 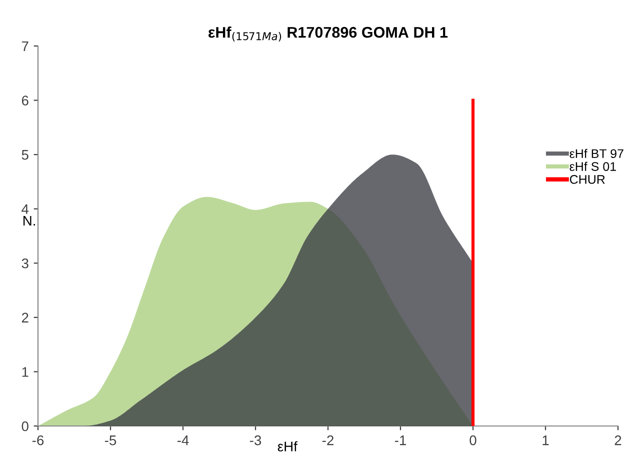 I want to click on y-tick-label: 7, so click(x=25, y=46).